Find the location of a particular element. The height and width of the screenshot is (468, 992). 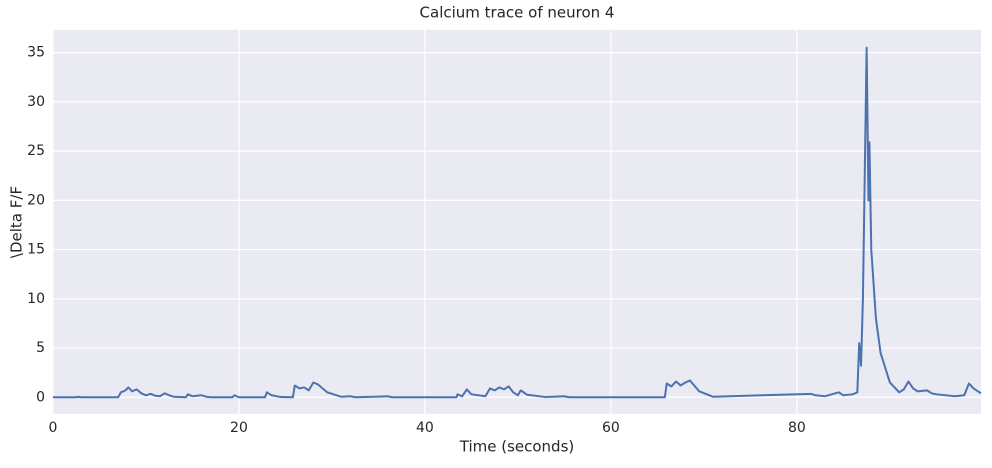

y-tick-label: 15 is located at coordinates (36, 250).